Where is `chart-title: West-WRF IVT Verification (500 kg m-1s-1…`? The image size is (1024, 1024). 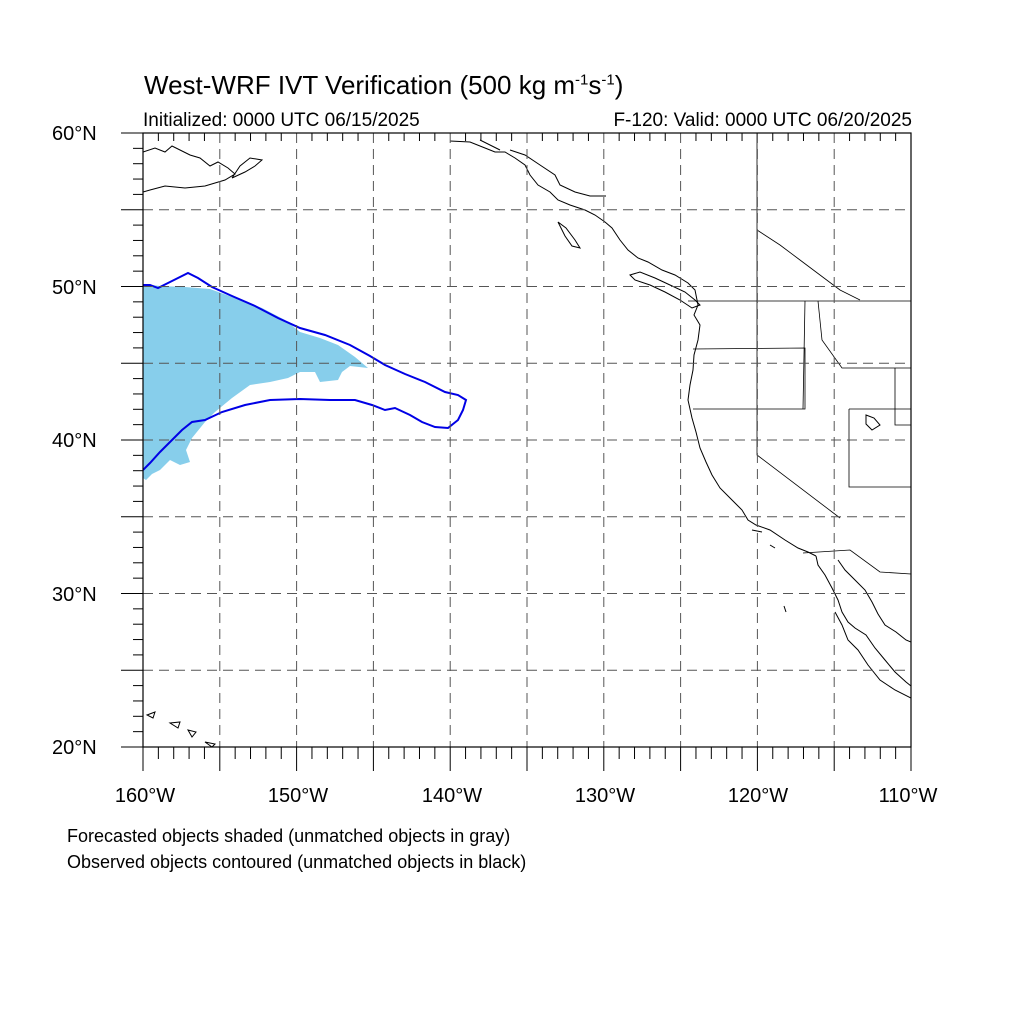 chart-title: West-WRF IVT Verification (500 kg m-1s-1… is located at coordinates (384, 85).